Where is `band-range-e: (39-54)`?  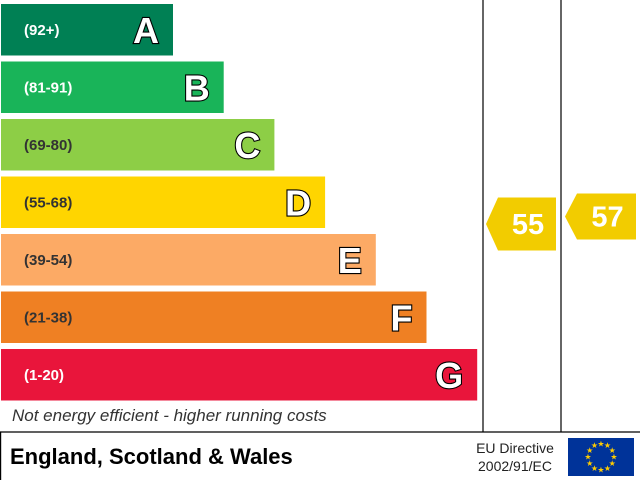
band-range-e: (39-54) is located at coordinates (48, 260).